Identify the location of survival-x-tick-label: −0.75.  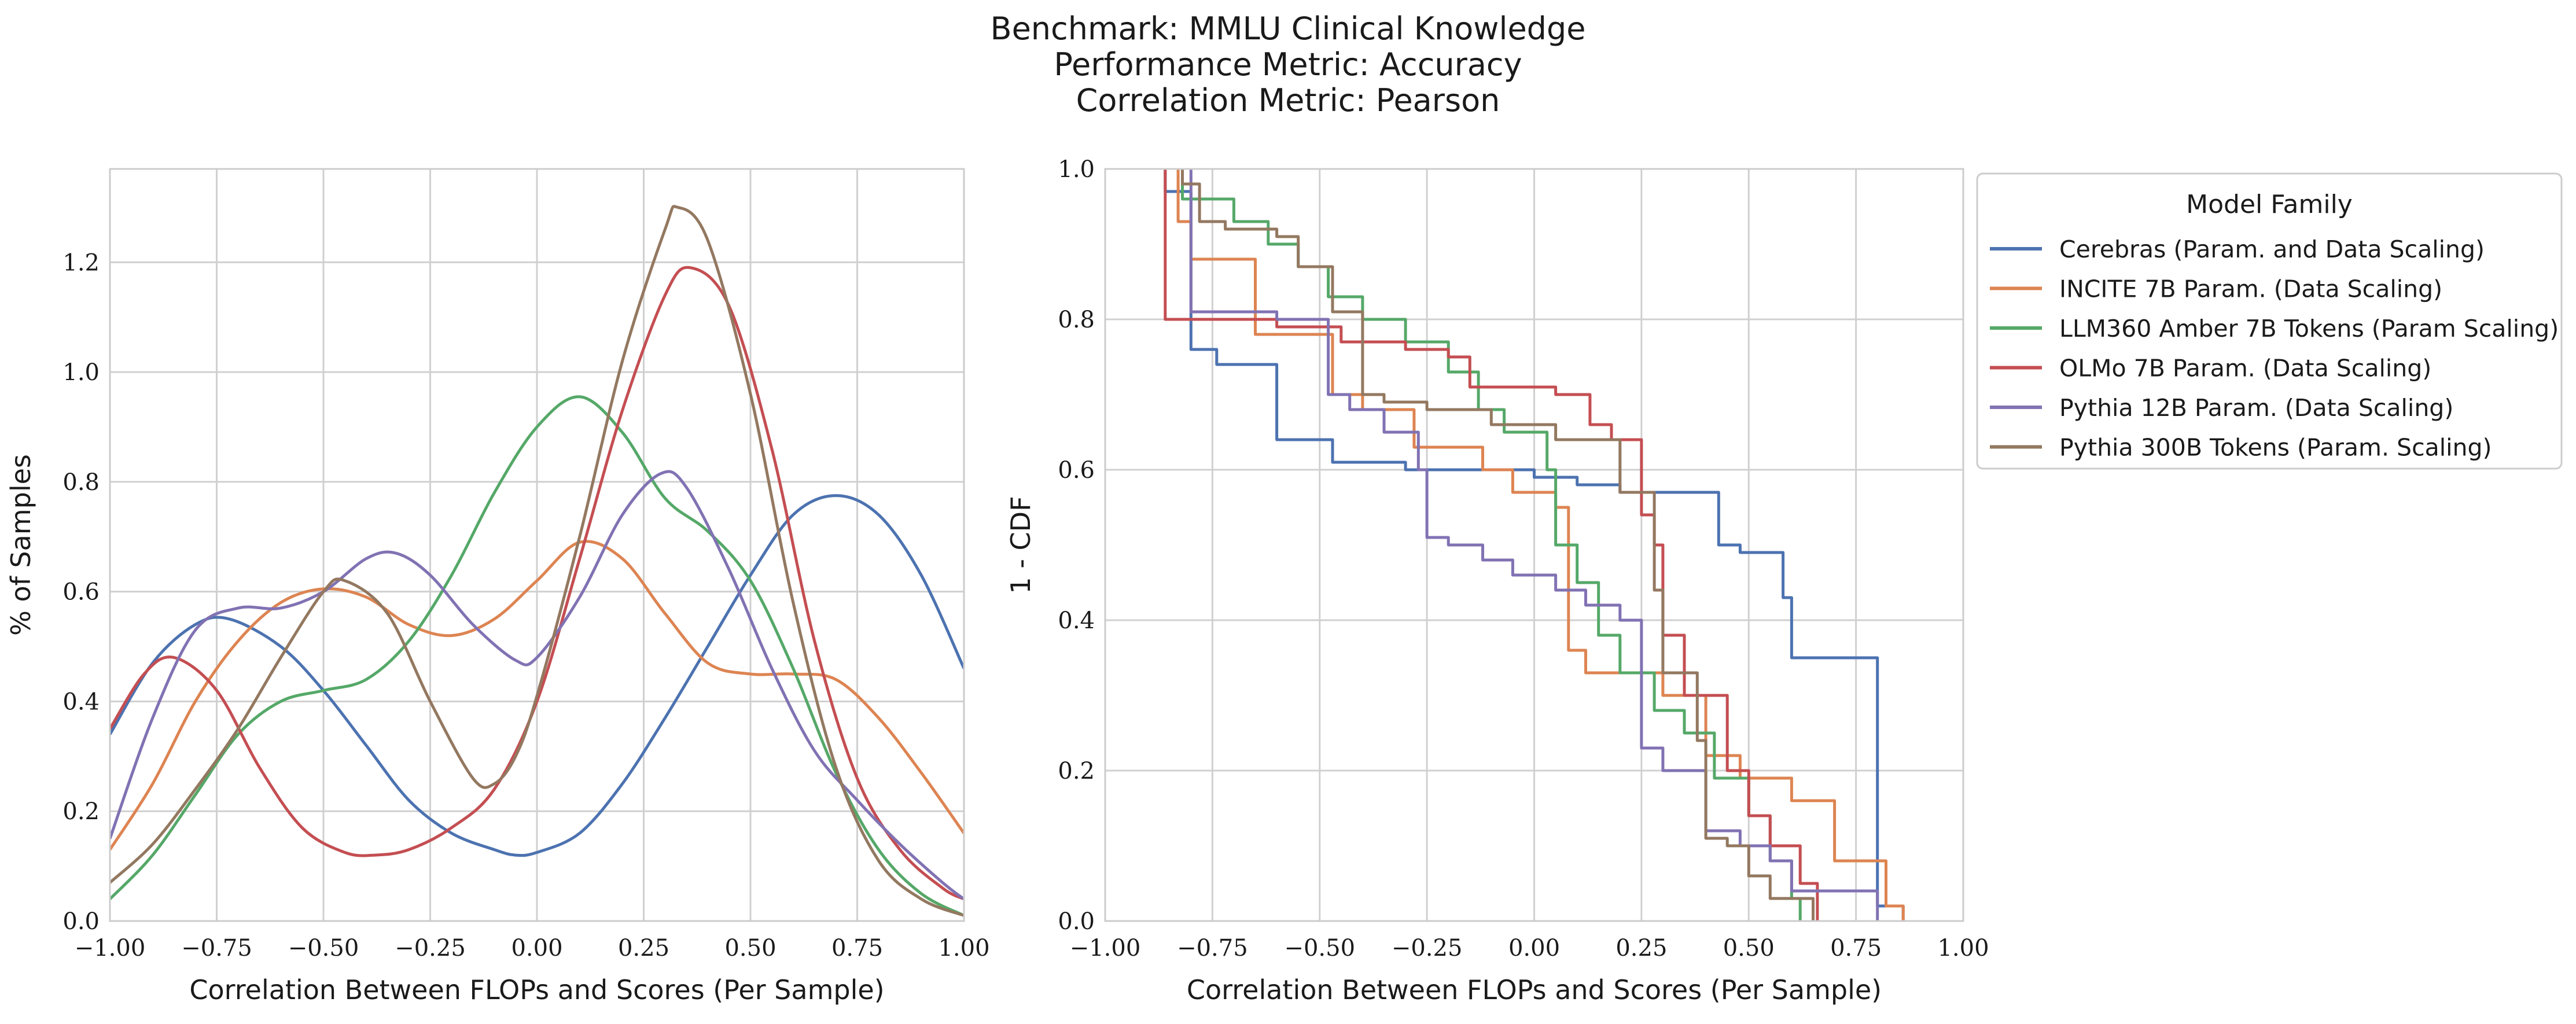
(1212, 948).